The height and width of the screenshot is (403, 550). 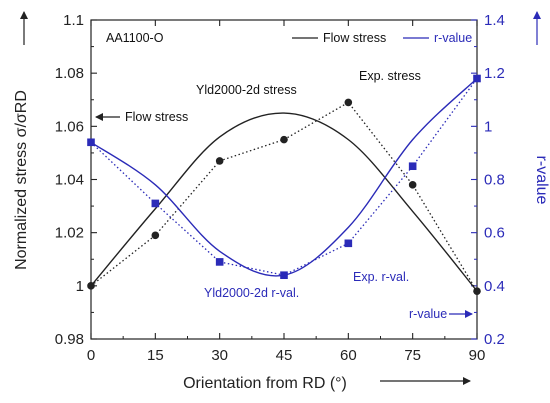 I want to click on annotation-yld-rval: Yld2000-2d r-val., so click(x=251, y=293).